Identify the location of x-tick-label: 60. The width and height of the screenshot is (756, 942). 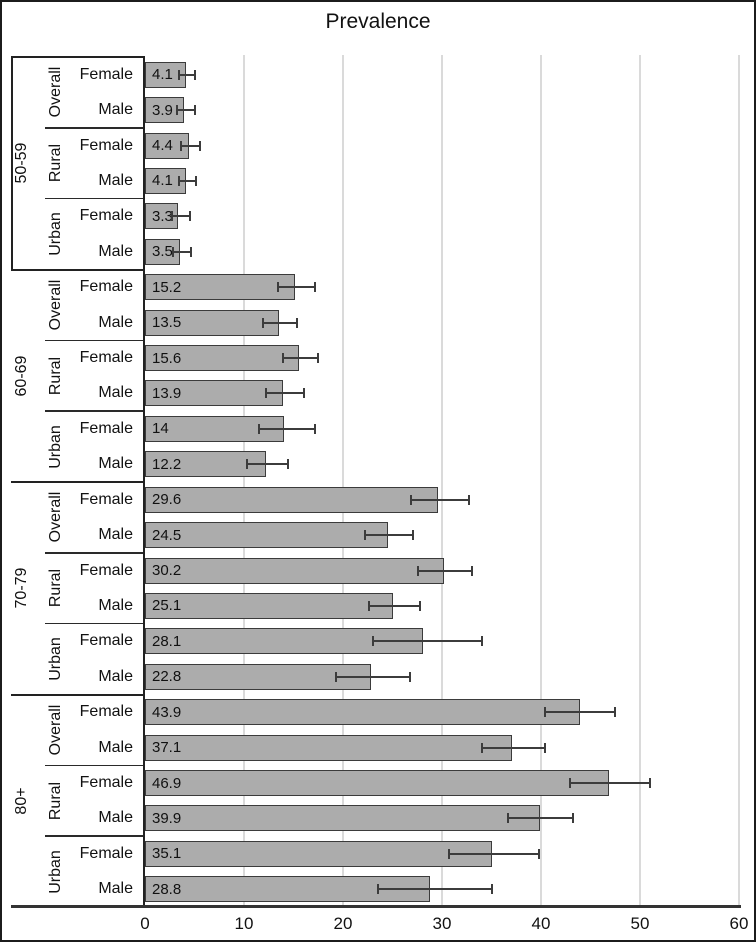
(739, 923).